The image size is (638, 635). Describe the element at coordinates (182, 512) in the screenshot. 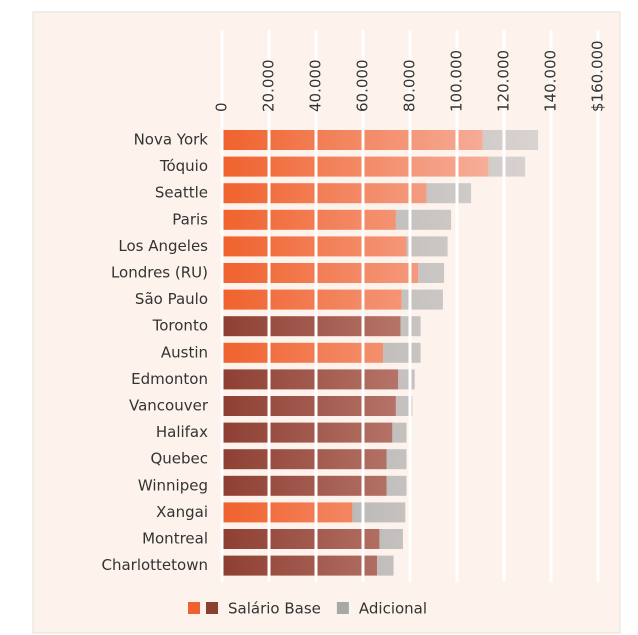

I see `y-tick-label: Xangai` at that location.